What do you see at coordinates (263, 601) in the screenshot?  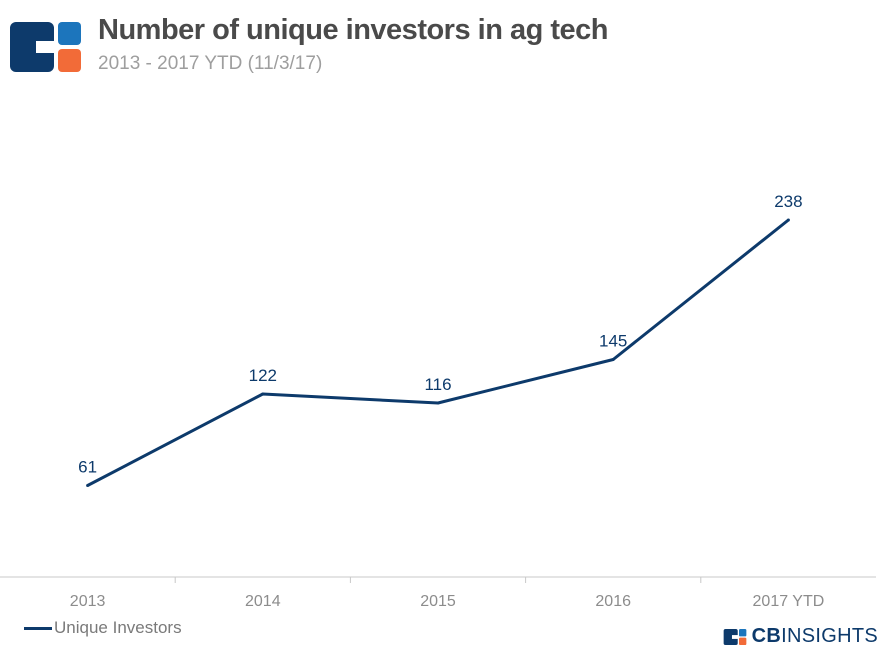 I see `x-tick-label: 2014` at bounding box center [263, 601].